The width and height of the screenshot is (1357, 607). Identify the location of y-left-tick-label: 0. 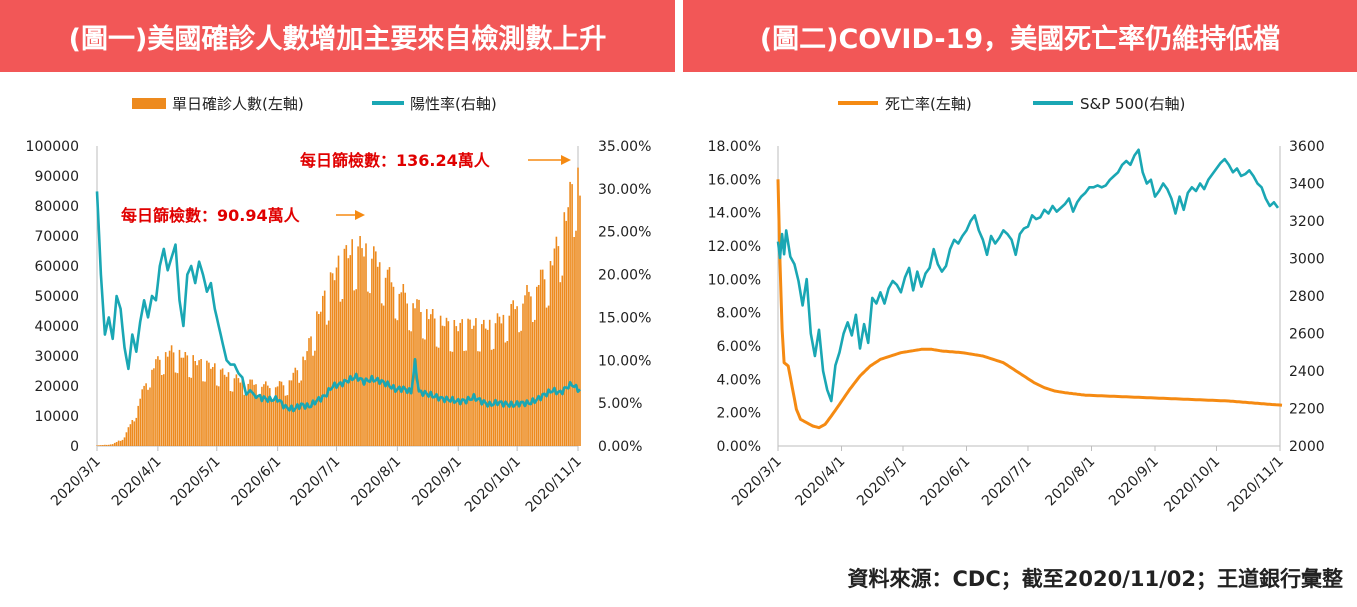
(74, 447).